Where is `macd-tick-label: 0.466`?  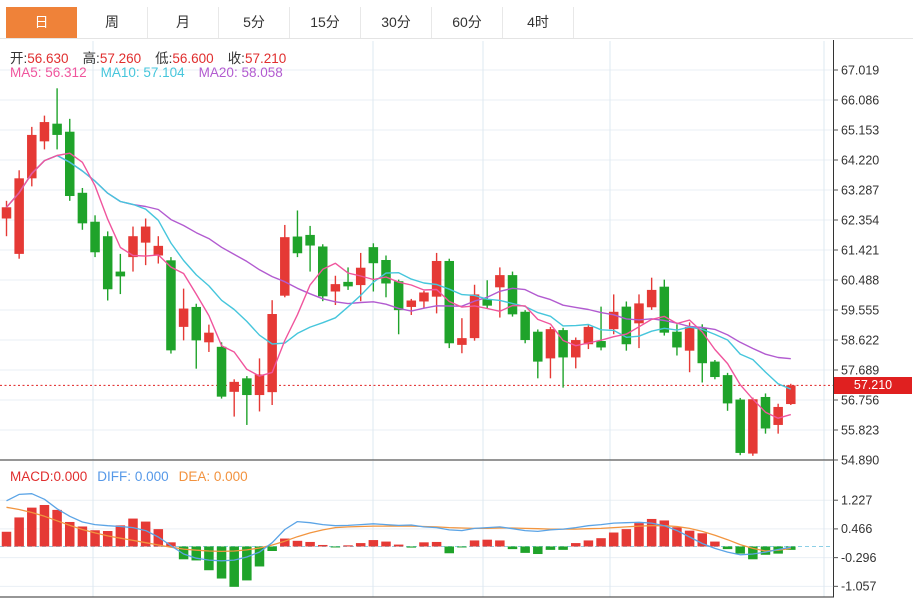 macd-tick-label: 0.466 is located at coordinates (856, 529).